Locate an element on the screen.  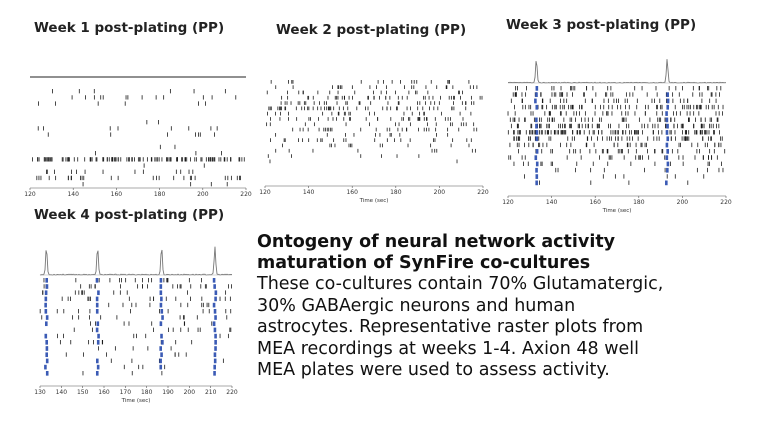
x-tick-label: 170 is located at coordinates (126, 392).